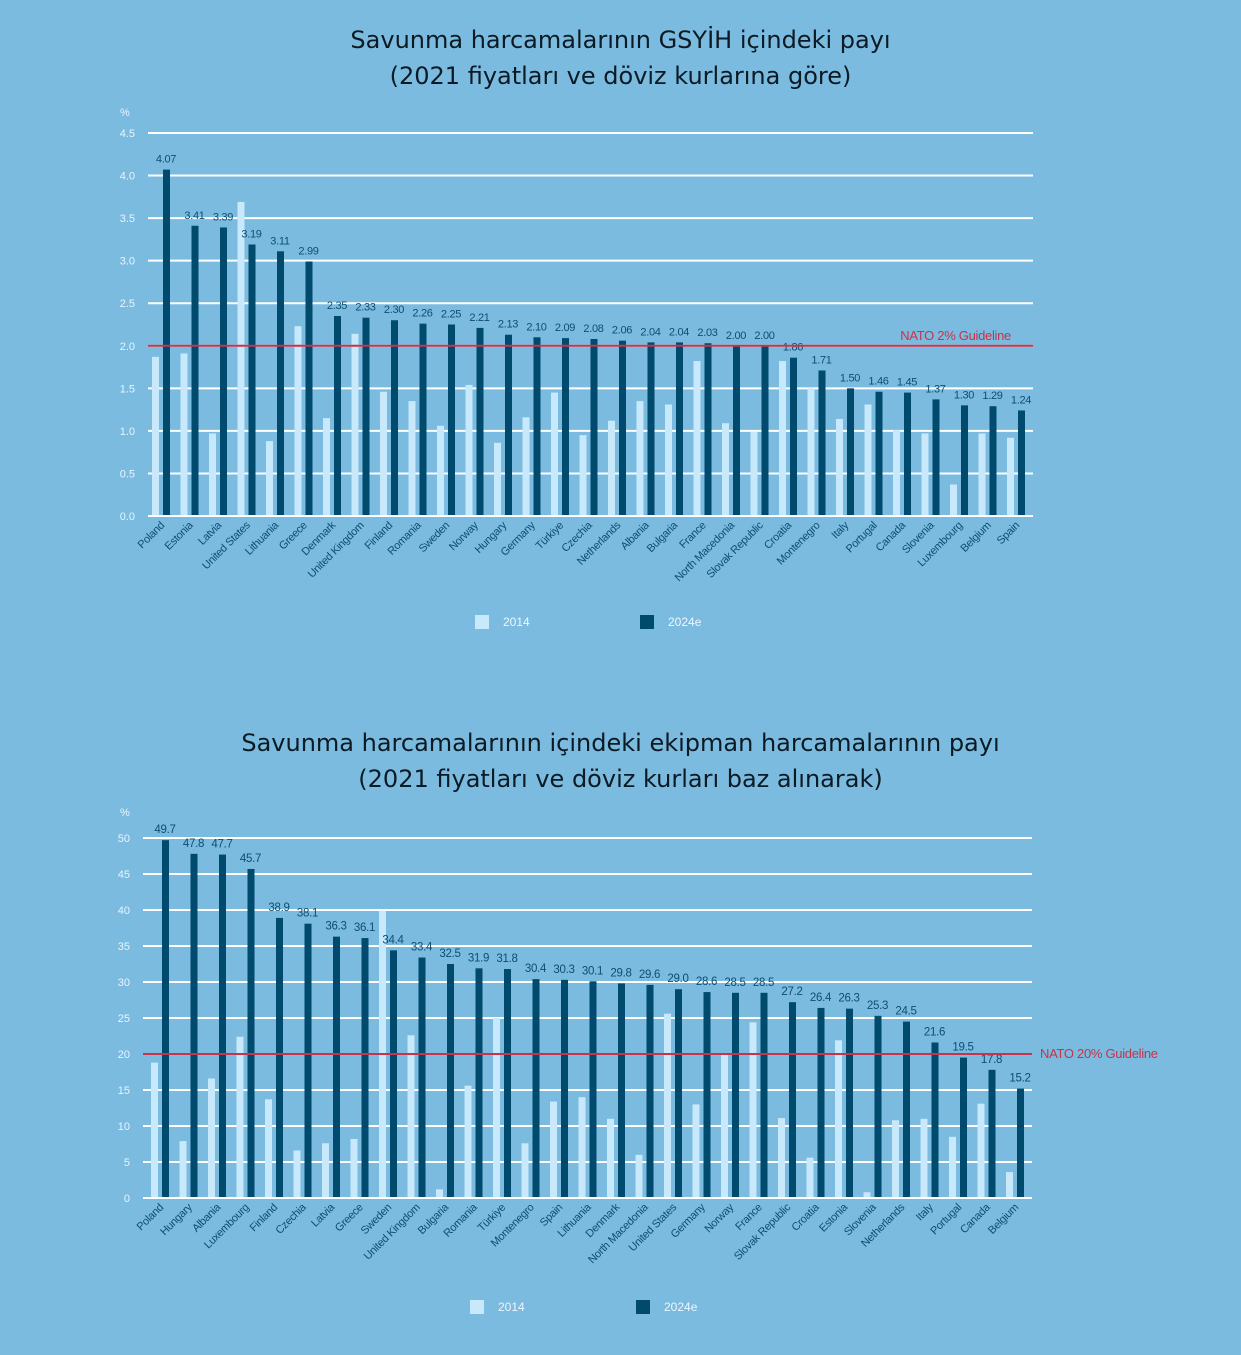 The image size is (1241, 1355). What do you see at coordinates (124, 1019) in the screenshot?
I see `y-tick-label: 25` at bounding box center [124, 1019].